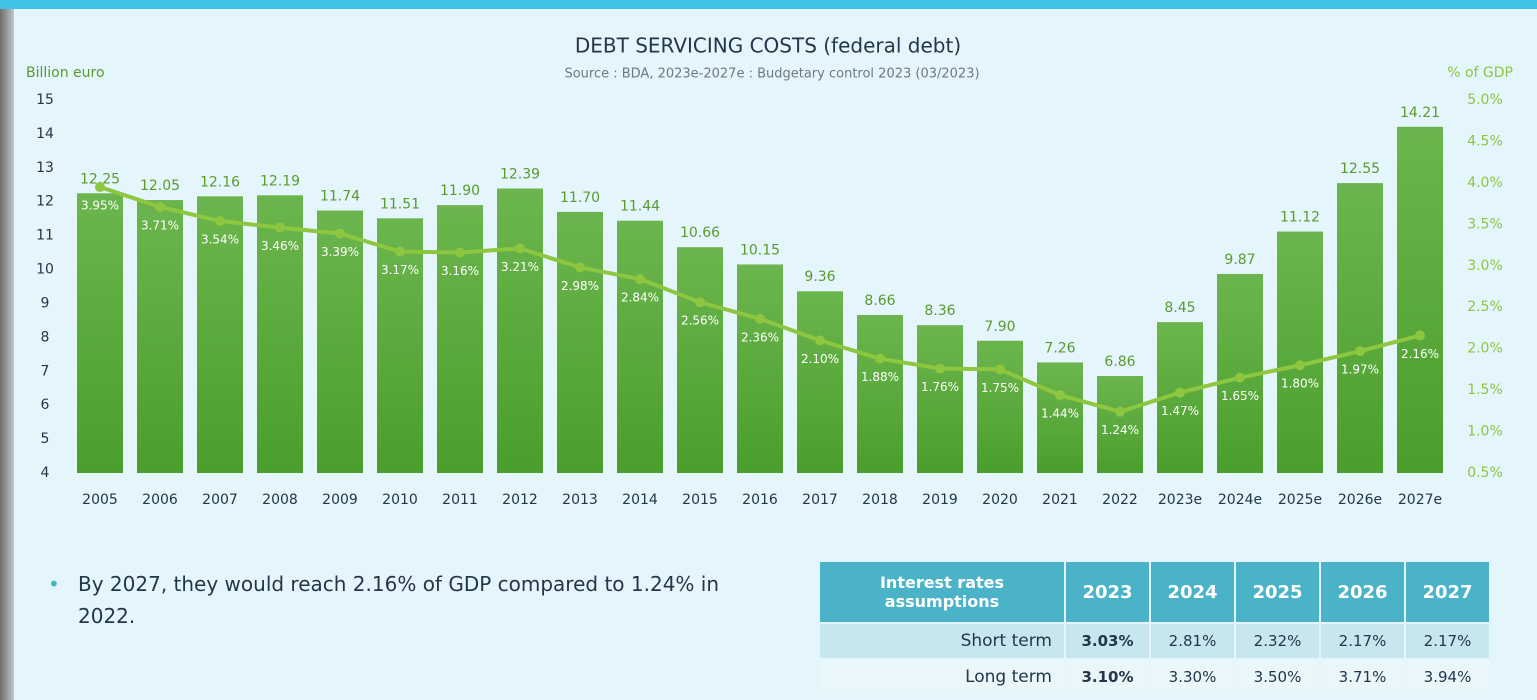 This screenshot has height=700, width=1537. Describe the element at coordinates (1060, 500) in the screenshot. I see `x-tick-label: 2021` at that location.